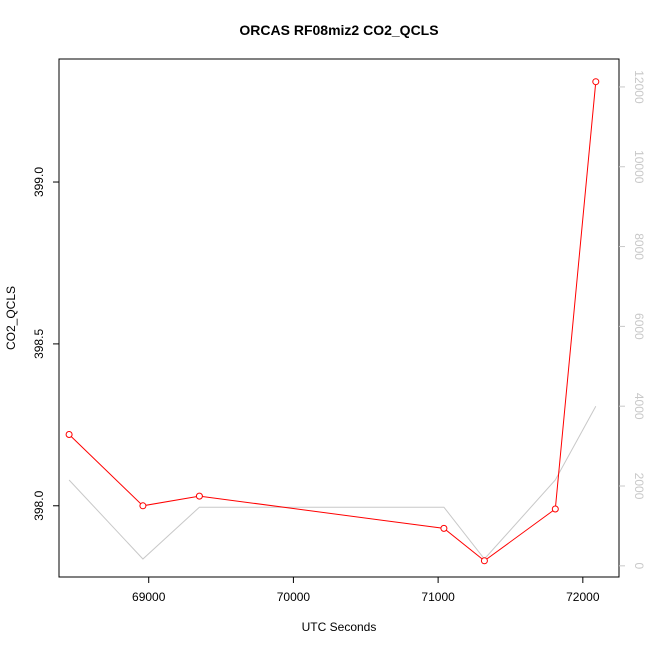 Image resolution: width=650 pixels, height=650 pixels. I want to click on y2-tick-label: 10000, so click(639, 167).